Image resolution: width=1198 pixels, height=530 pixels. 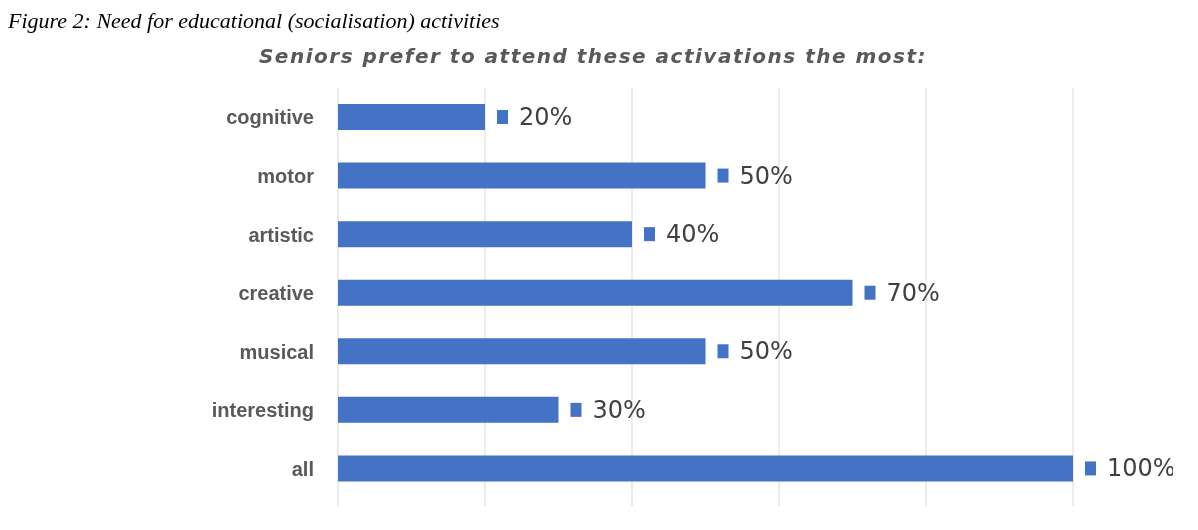 What do you see at coordinates (693, 234) in the screenshot?
I see `data-label: 40%` at bounding box center [693, 234].